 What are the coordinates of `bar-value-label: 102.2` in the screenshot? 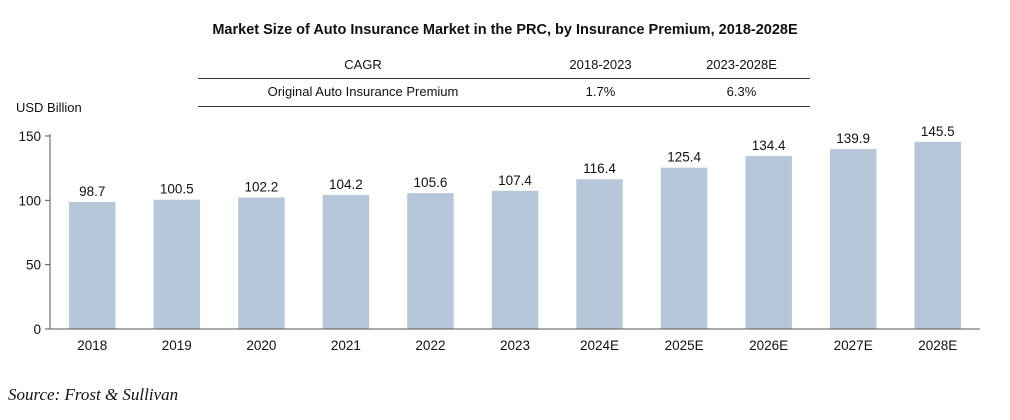 It's located at (261, 187).